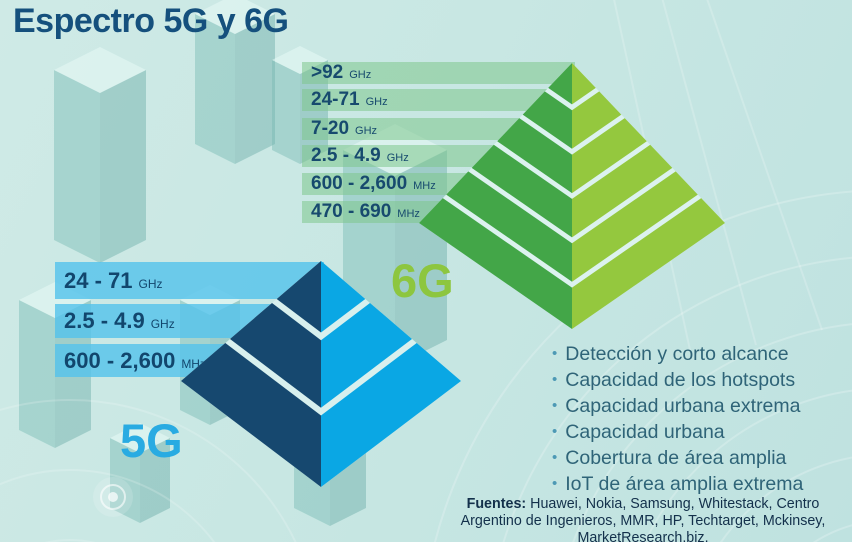 The image size is (852, 542). I want to click on use-case-item: • IoT de área amplia extrema, so click(702, 484).